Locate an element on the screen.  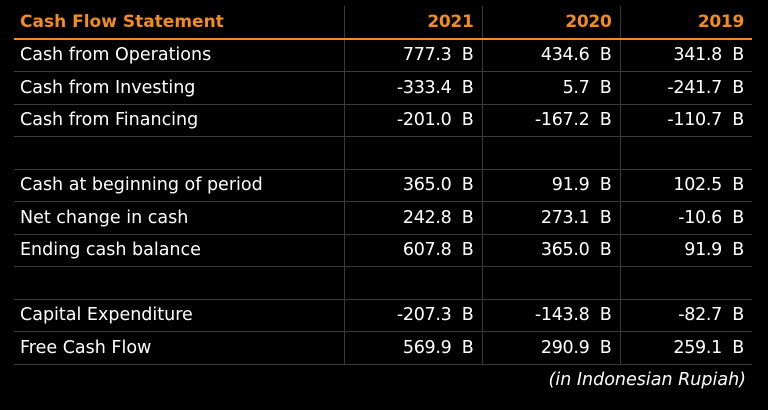
row-label: Capital Expenditure is located at coordinates (179, 315).